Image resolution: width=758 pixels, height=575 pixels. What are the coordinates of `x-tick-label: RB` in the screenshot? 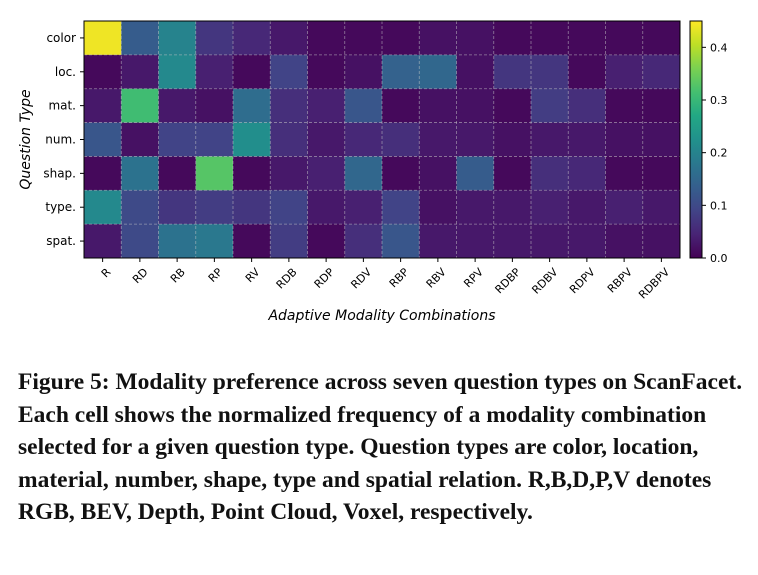 It's located at (178, 276).